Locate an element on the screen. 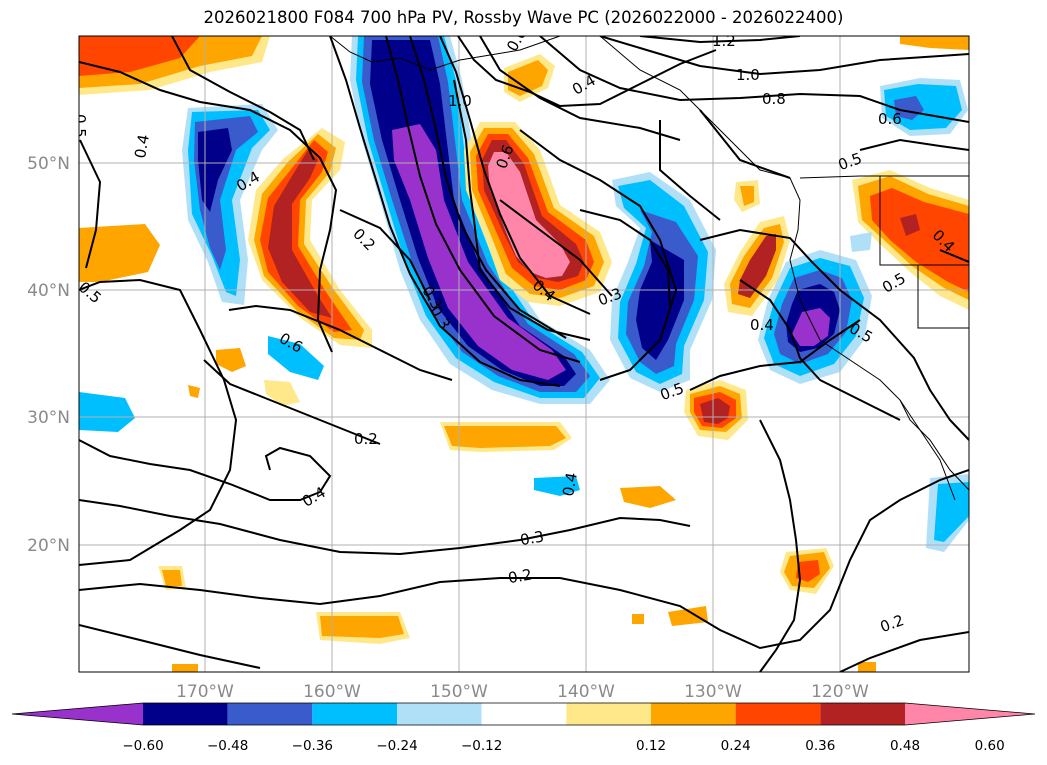 This screenshot has height=765, width=1047. colorbar-tick-label: 0.12 is located at coordinates (651, 746).